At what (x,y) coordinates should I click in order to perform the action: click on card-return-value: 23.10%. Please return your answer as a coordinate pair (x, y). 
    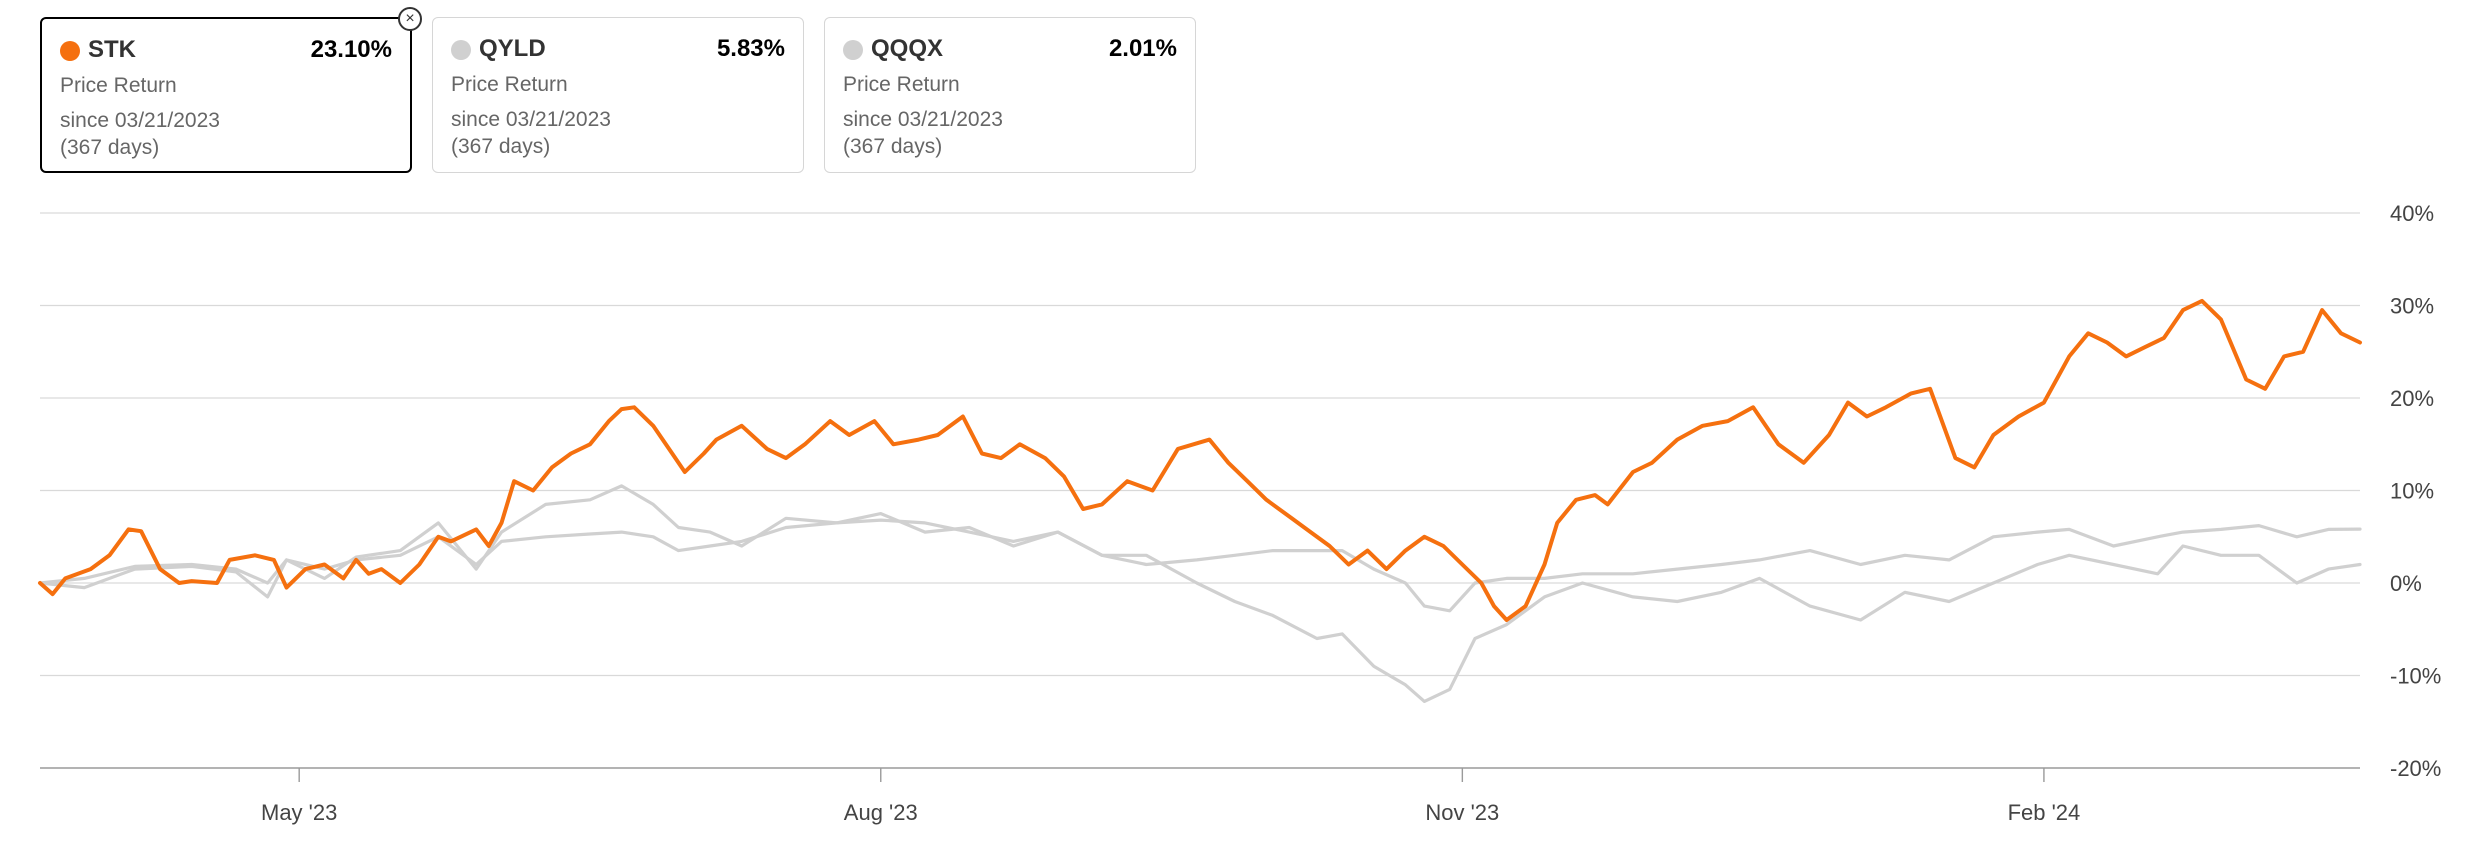
    Looking at the image, I should click on (351, 49).